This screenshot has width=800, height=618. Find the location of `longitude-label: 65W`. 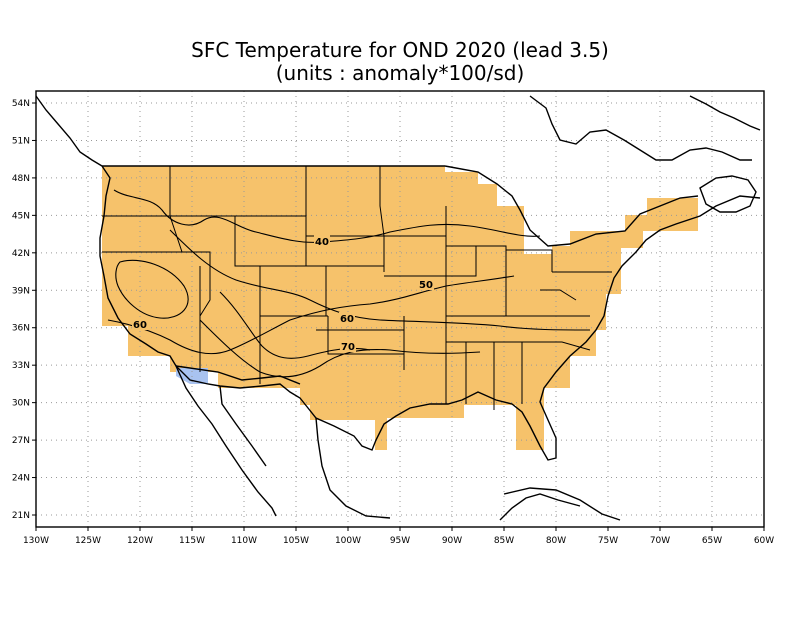

longitude-label: 65W is located at coordinates (712, 541).